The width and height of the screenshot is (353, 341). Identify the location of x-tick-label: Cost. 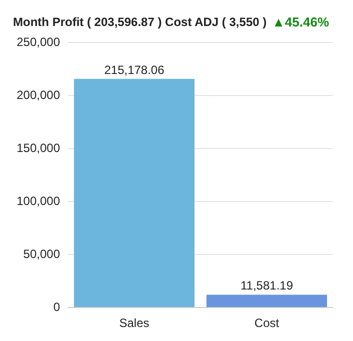
(267, 323).